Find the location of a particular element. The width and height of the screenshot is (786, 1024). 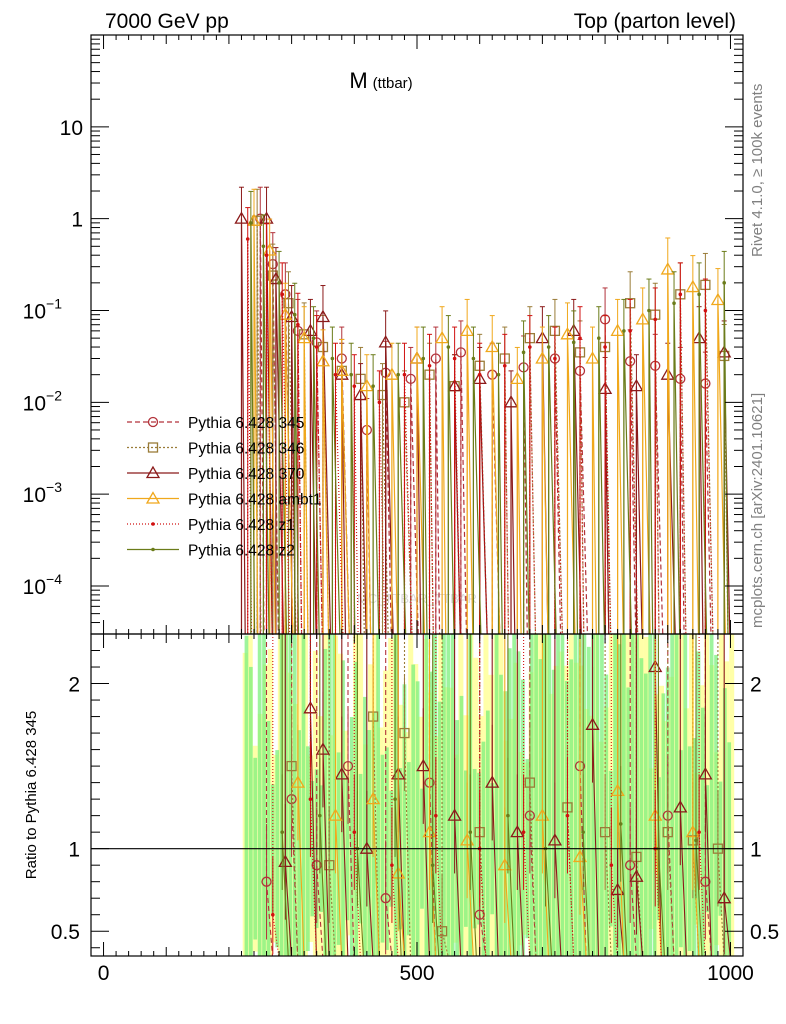

ratio-ytick-label-left: 0.5 is located at coordinates (65, 932).